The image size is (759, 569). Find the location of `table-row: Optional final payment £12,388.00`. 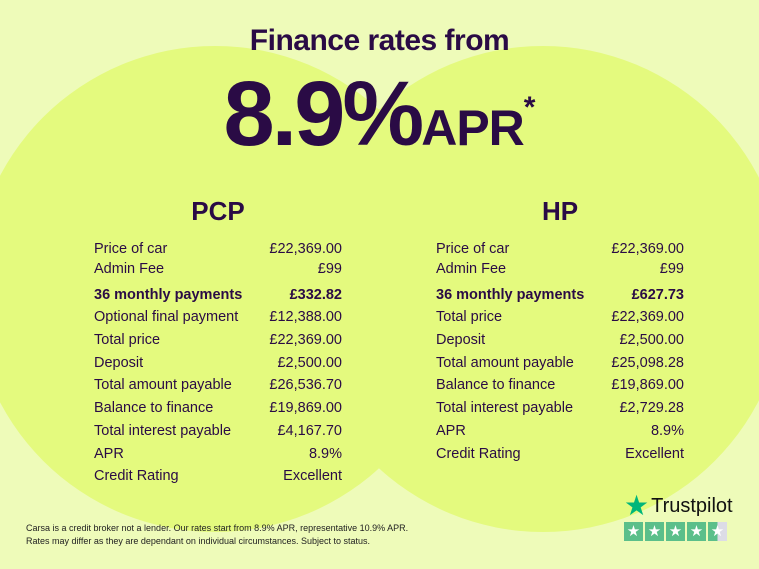

table-row: Optional final payment £12,388.00 is located at coordinates (218, 317).